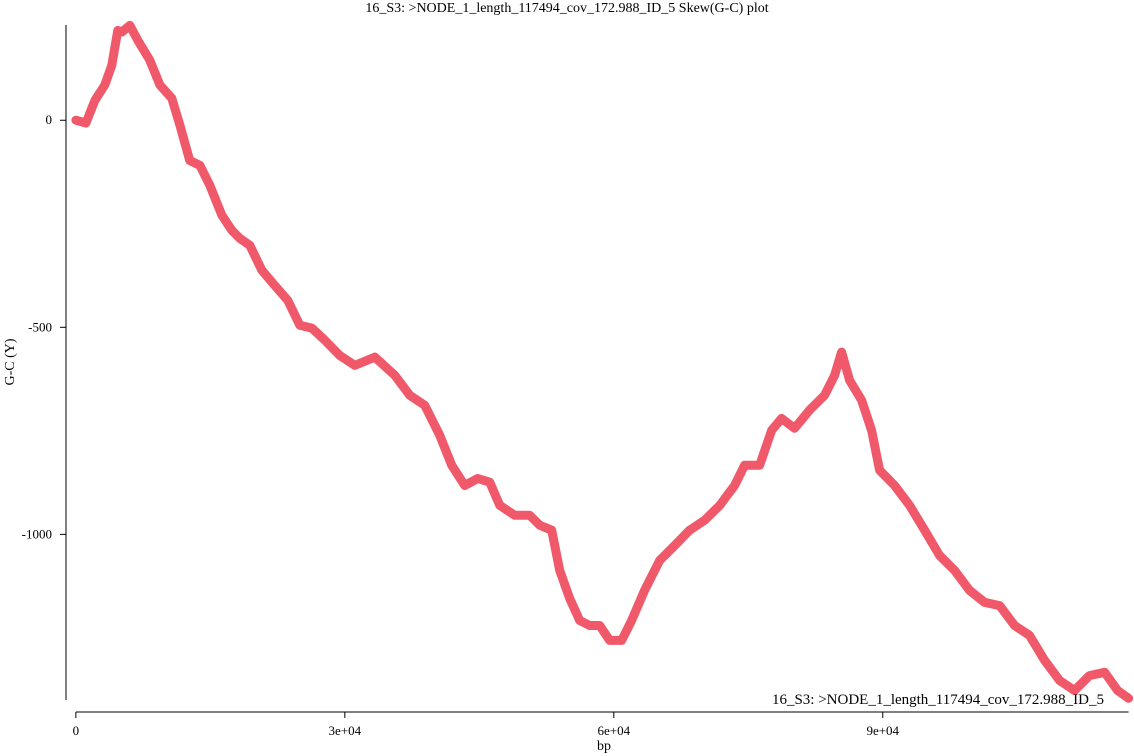 This screenshot has height=756, width=1134. What do you see at coordinates (10, 361) in the screenshot?
I see `y-axis-label: G-C (Y)` at bounding box center [10, 361].